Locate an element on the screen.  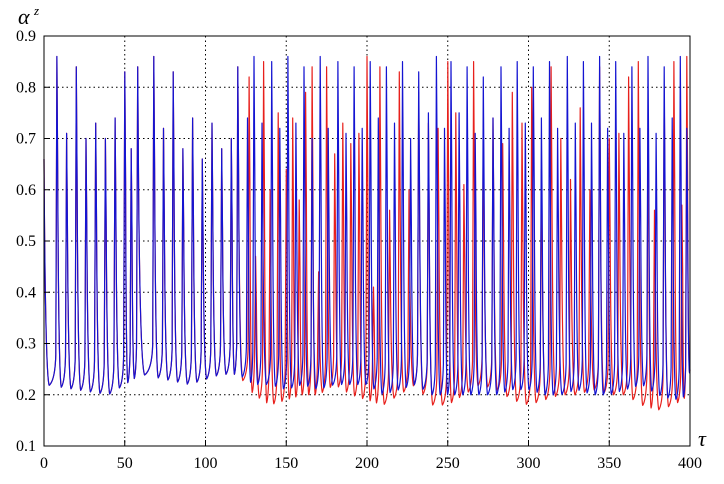
x-tick-label-50: 50 is located at coordinates (125, 463).